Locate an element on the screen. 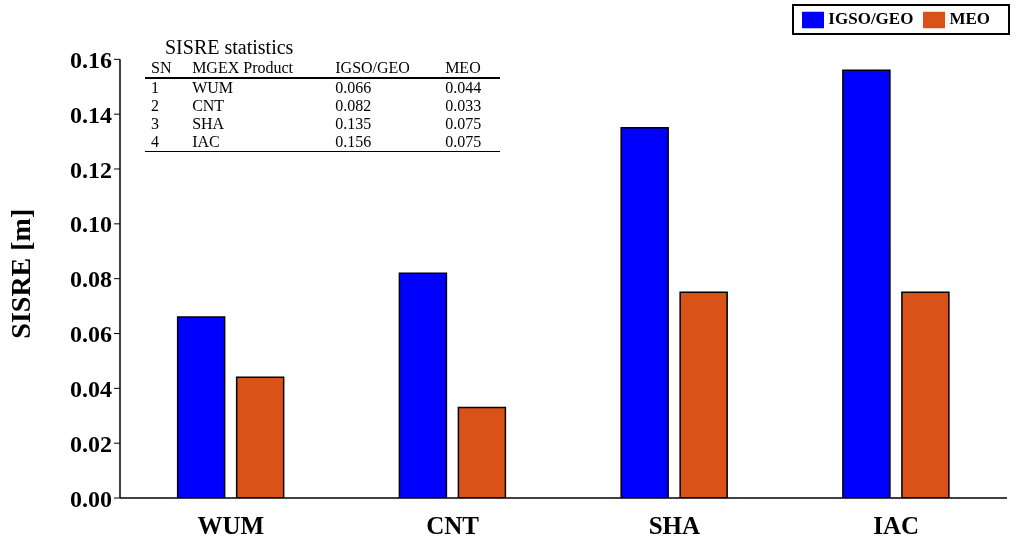 The image size is (1018, 546). x-tick-label: WUM is located at coordinates (231, 525).